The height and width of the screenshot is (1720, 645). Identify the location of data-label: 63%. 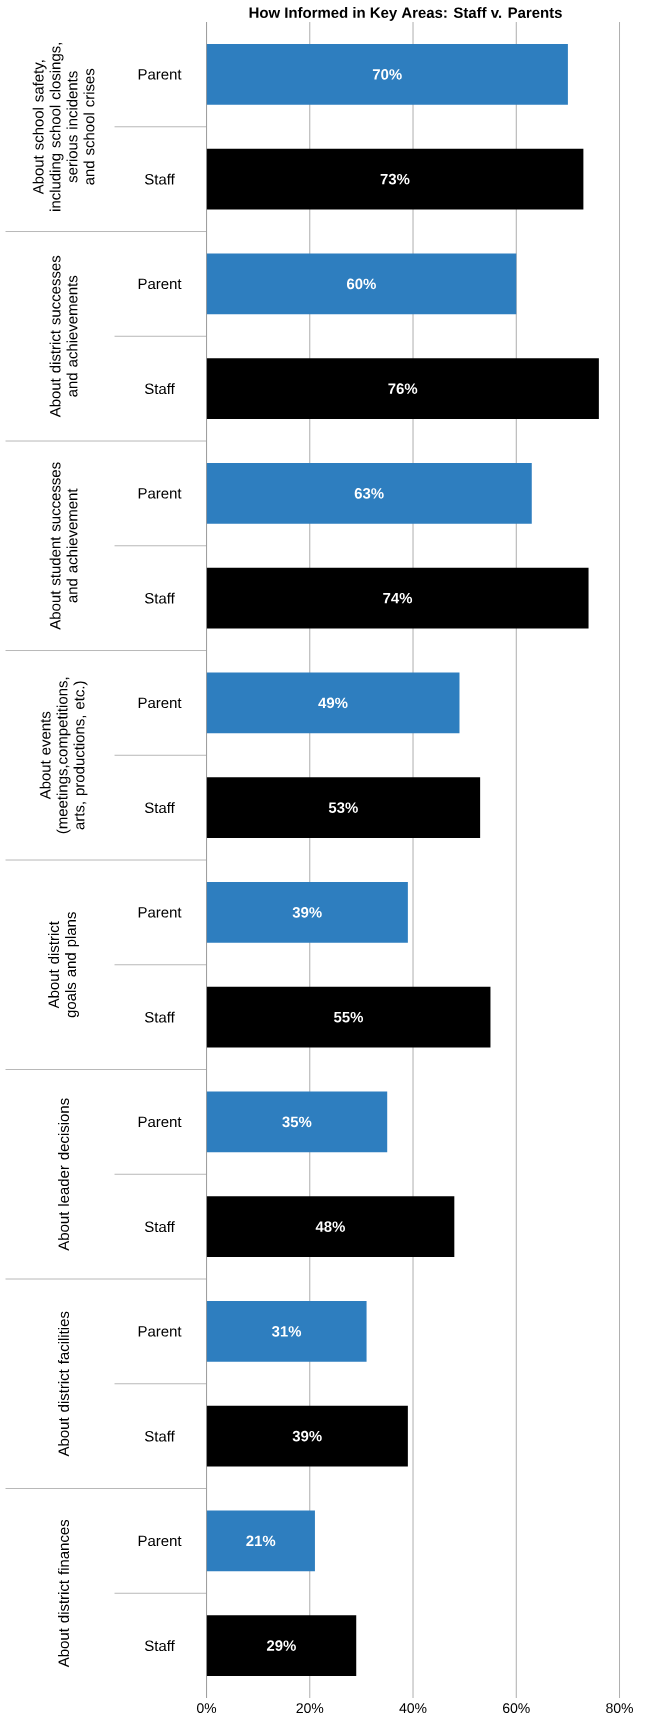
(369, 493).